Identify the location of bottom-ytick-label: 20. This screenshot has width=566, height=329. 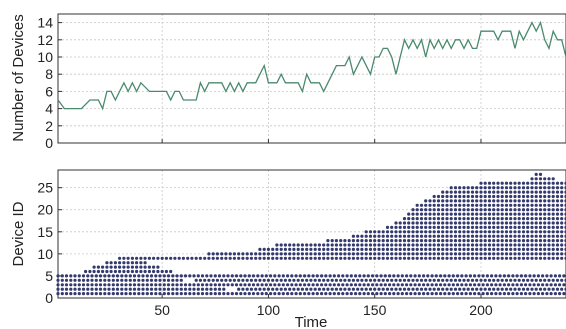
(45, 210).